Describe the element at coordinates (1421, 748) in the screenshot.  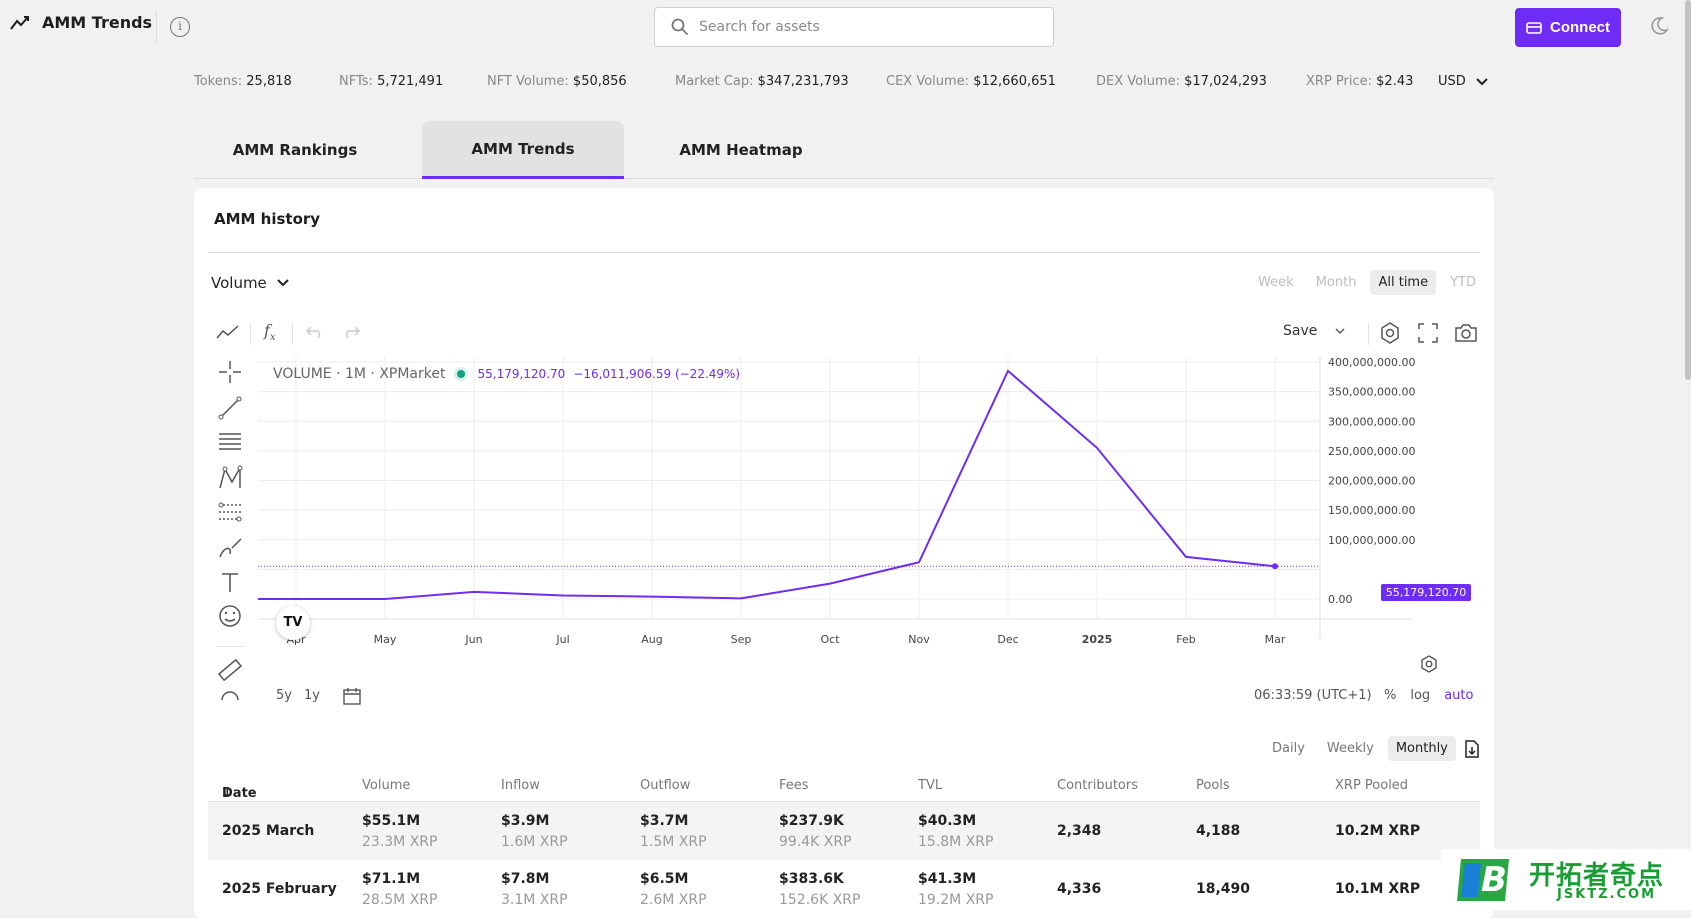
I see `period-monthly: Monthly` at that location.